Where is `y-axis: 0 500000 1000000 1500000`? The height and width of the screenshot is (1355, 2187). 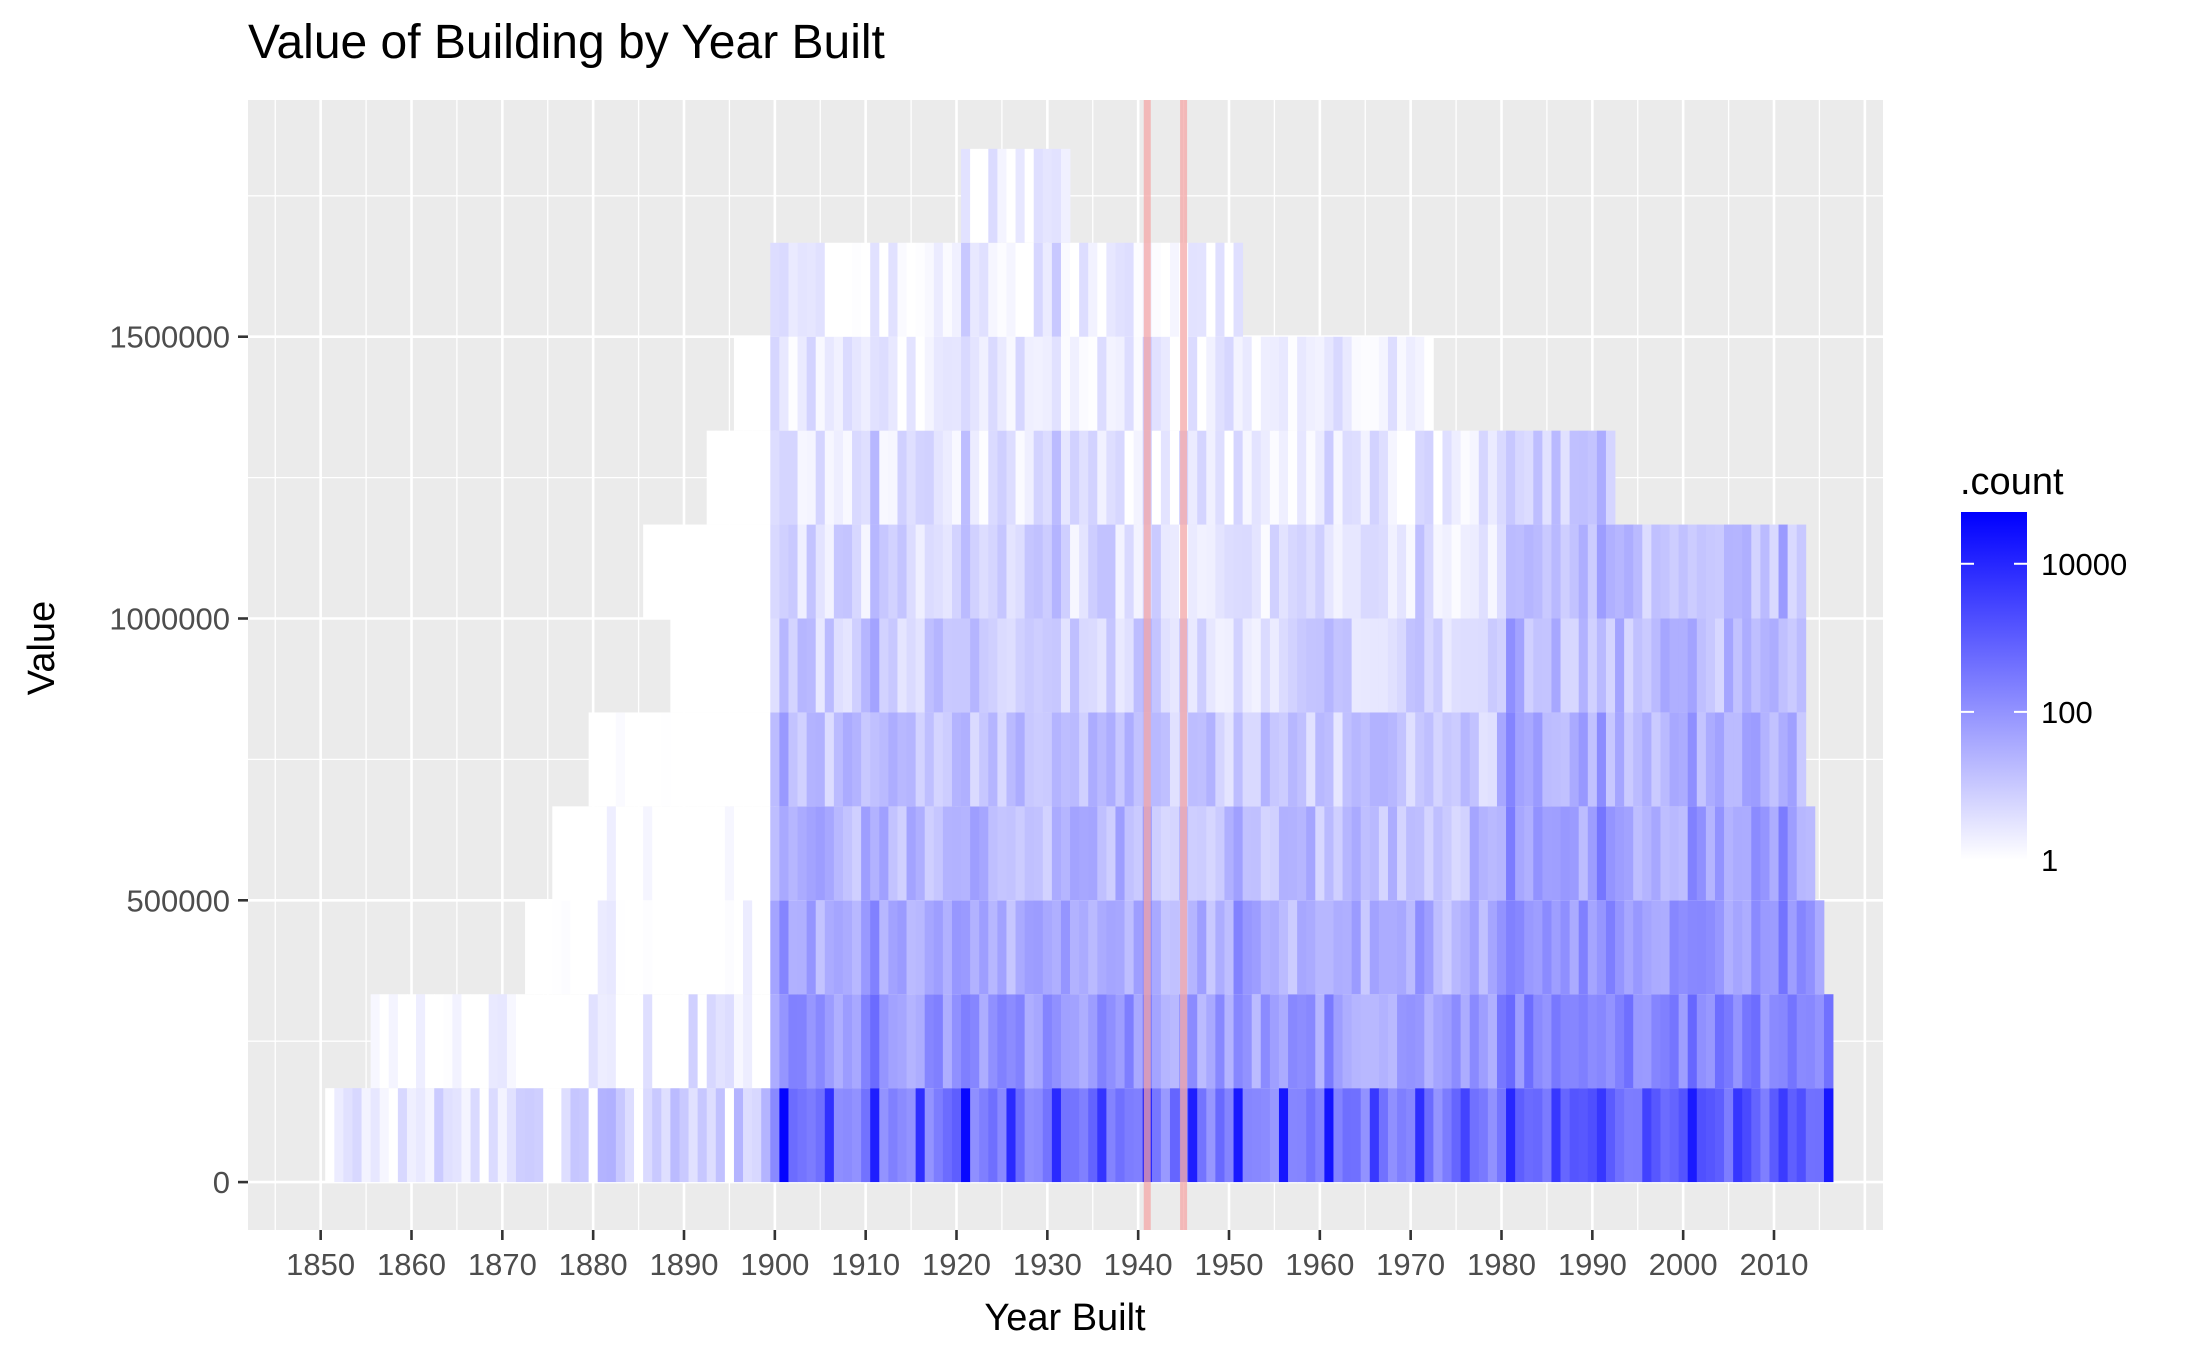 y-axis: 0 500000 1000000 1500000 is located at coordinates (178, 760).